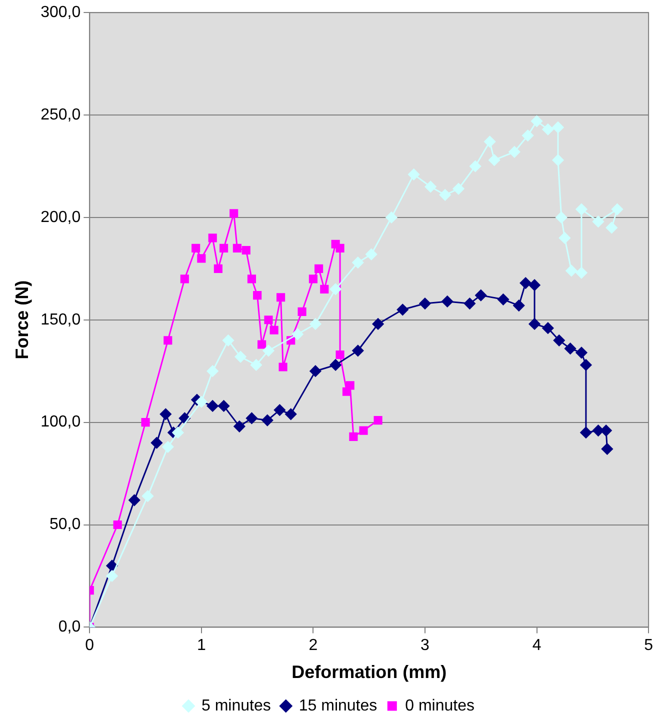 The width and height of the screenshot is (656, 728). What do you see at coordinates (425, 645) in the screenshot?
I see `x-tick-label: 3` at bounding box center [425, 645].